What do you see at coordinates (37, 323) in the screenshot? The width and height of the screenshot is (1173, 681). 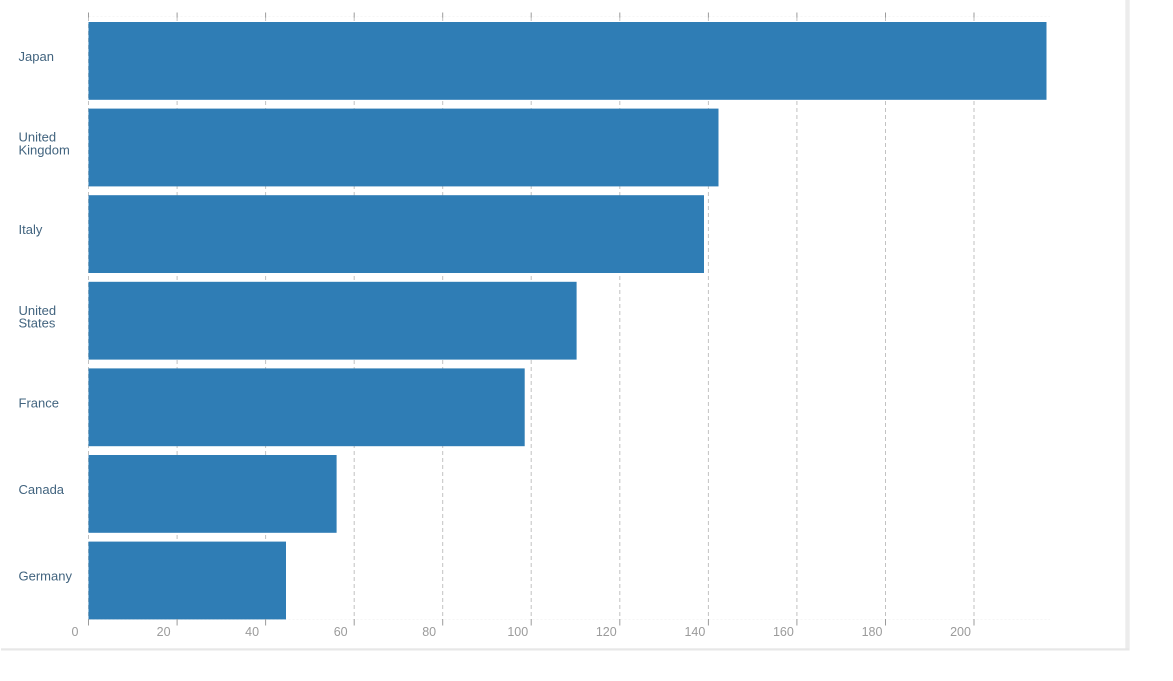 I see `svg-text: States` at bounding box center [37, 323].